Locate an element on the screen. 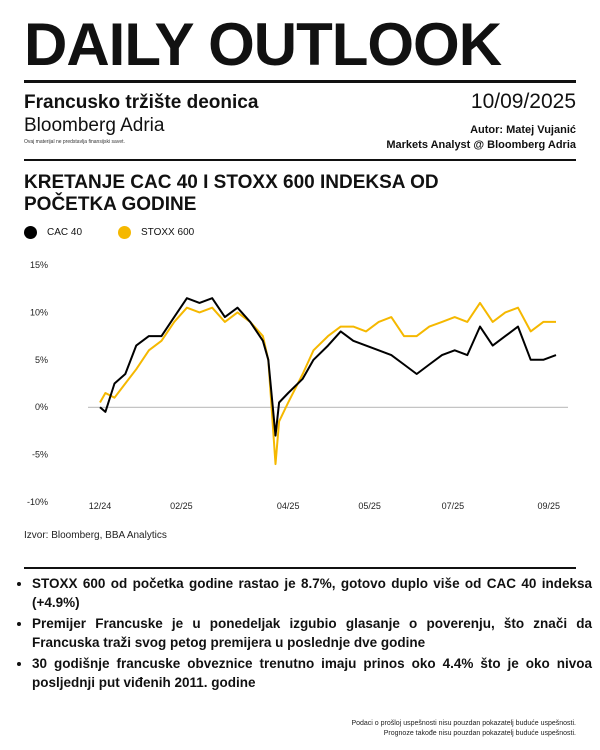  x-tick-label: 09/25 is located at coordinates (548, 506).